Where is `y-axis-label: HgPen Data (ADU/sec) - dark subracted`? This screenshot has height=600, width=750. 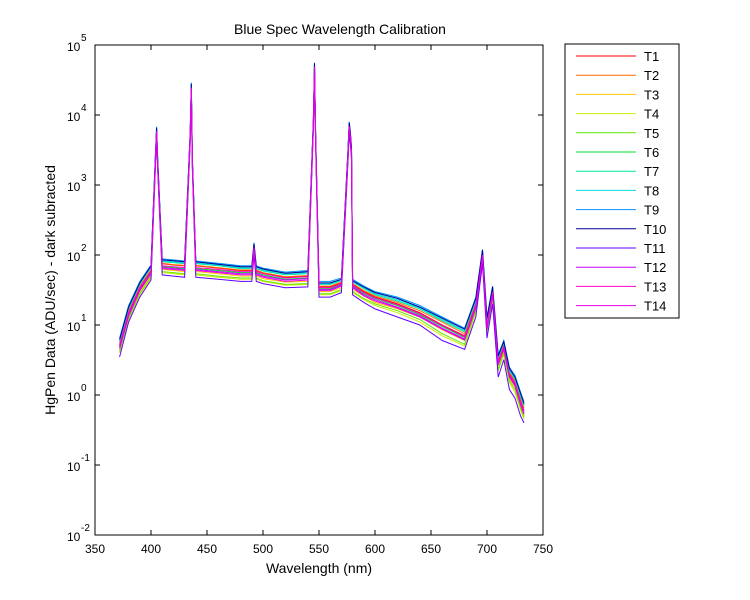 y-axis-label: HgPen Data (ADU/sec) - dark subracted is located at coordinates (50, 290).